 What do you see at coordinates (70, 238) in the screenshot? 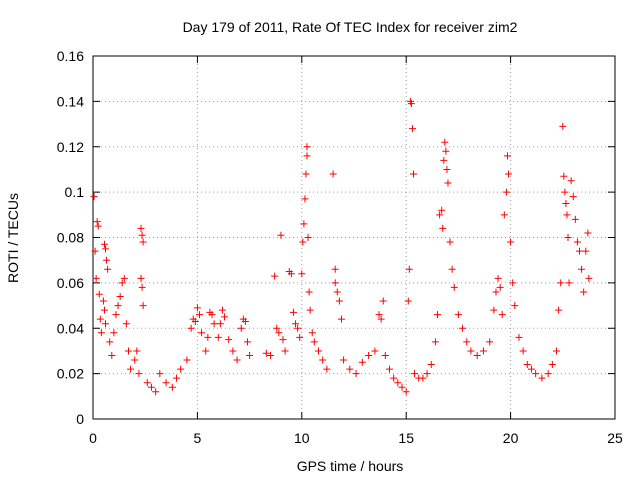
I see `y-tick-label: 0.08` at bounding box center [70, 238].